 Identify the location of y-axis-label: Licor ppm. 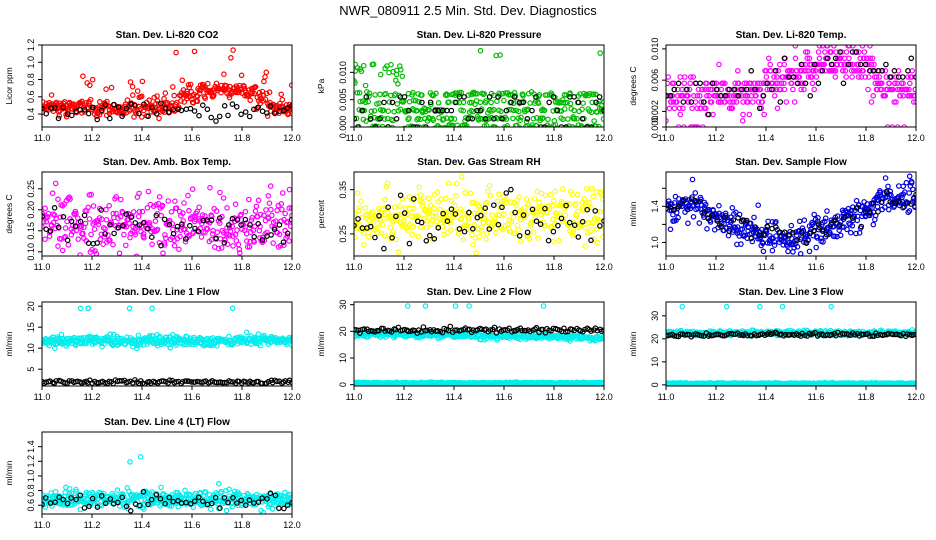
(9, 85).